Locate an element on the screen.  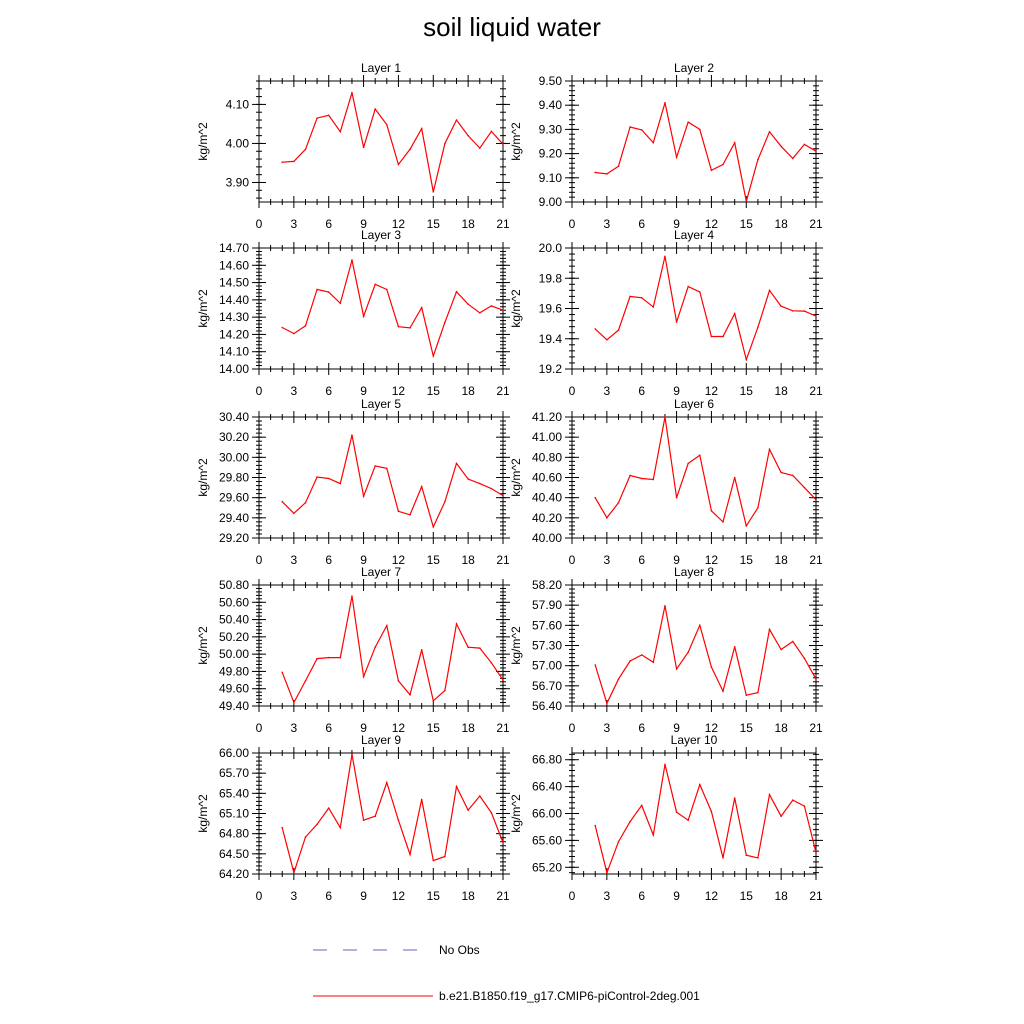
y-tick-label: 9.50 is located at coordinates (551, 81).